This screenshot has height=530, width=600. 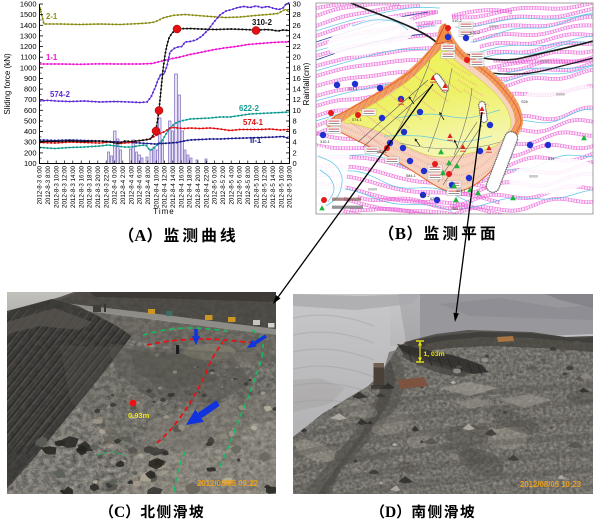 What do you see at coordinates (148, 184) in the screenshot?
I see `svg-text: 2012-8-4 8:00` at bounding box center [148, 184].